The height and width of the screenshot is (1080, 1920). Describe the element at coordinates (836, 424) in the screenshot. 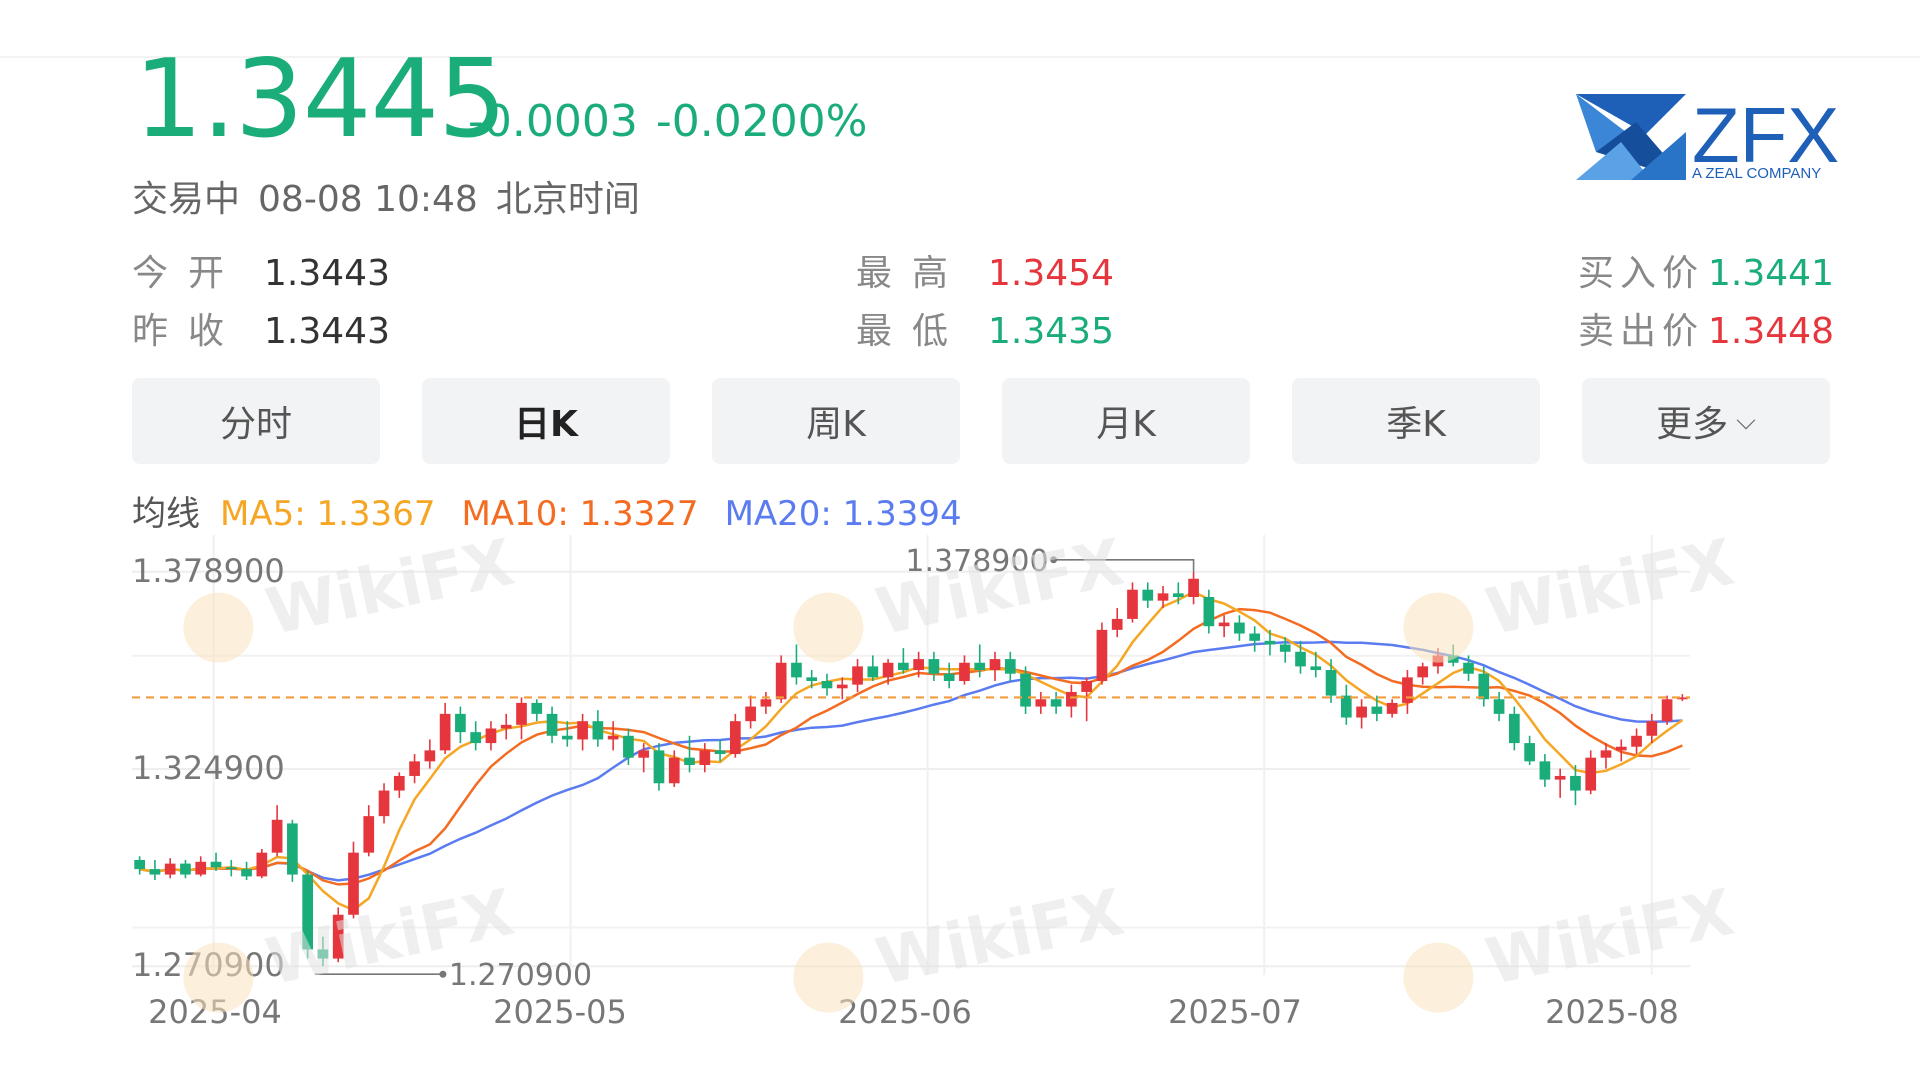

I see `tab-weekly-k-label: 周K` at that location.